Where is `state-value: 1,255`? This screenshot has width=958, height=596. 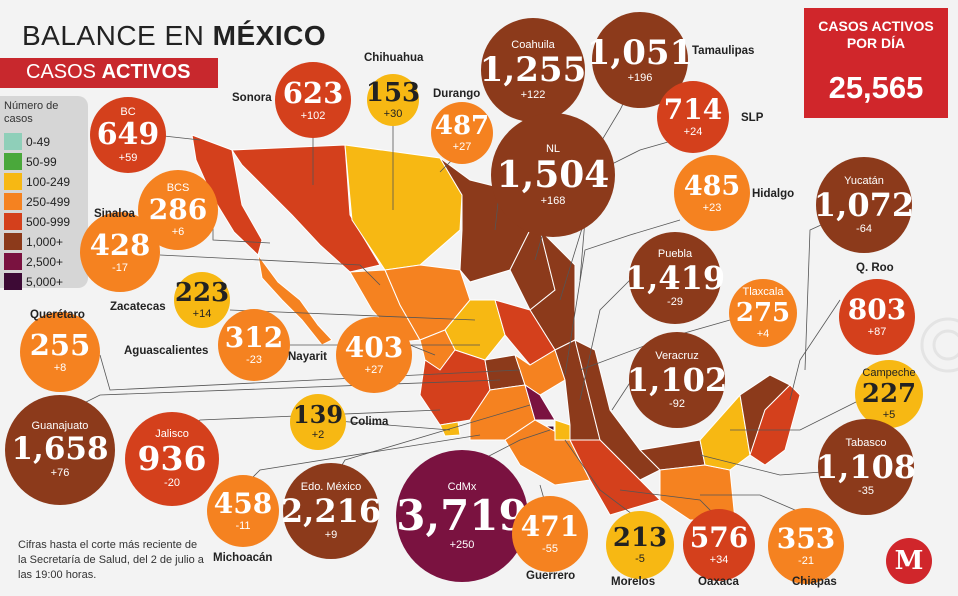 state-value: 1,255 is located at coordinates (533, 69).